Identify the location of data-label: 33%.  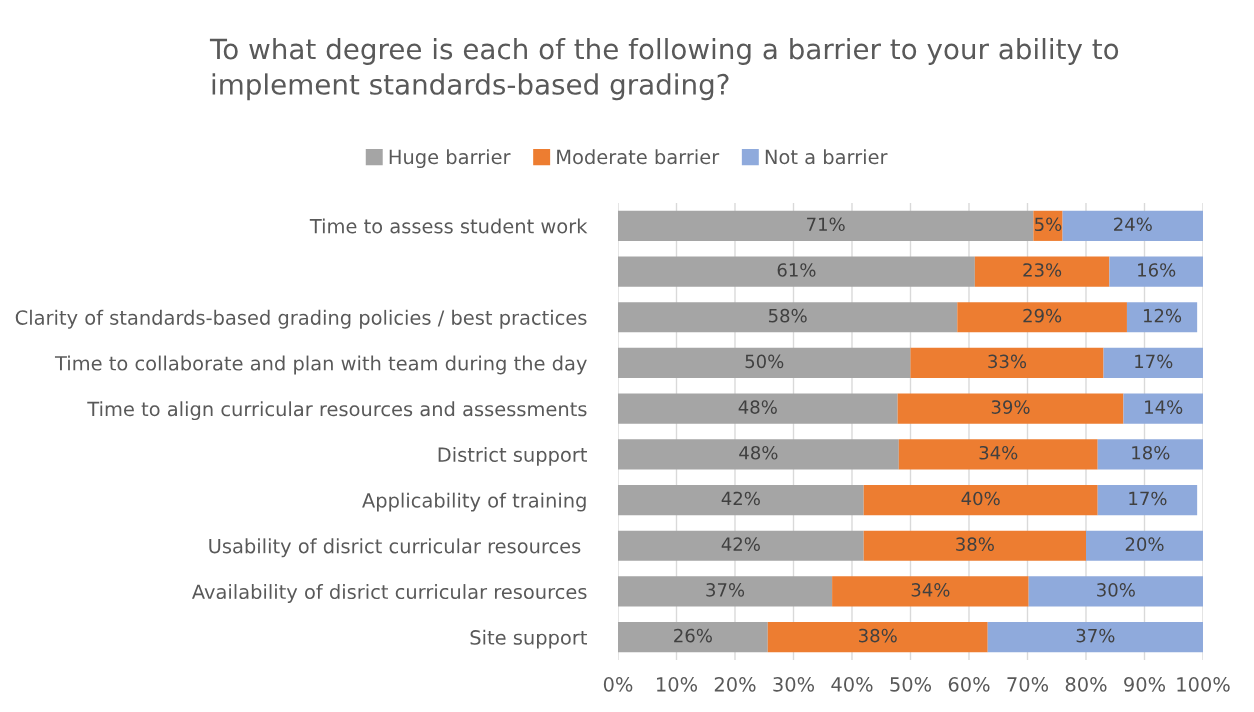
(1007, 361).